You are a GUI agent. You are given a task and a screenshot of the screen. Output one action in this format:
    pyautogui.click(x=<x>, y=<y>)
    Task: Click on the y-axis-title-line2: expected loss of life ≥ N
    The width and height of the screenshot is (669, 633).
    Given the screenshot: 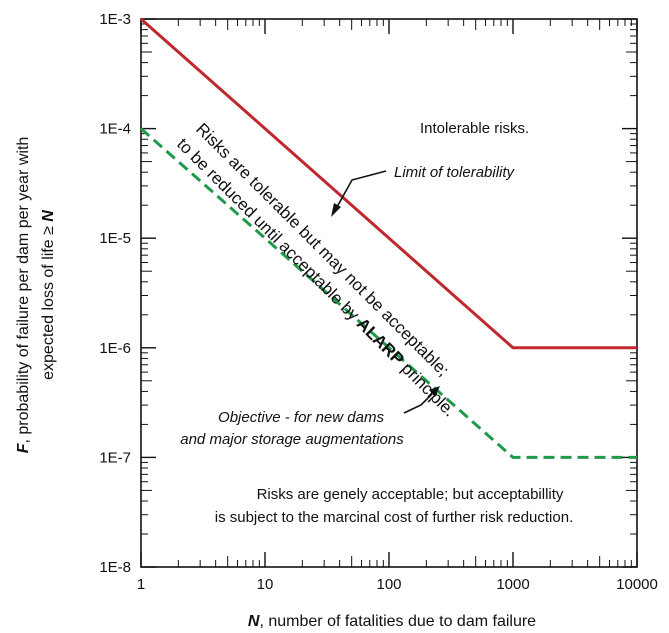 What is the action you would take?
    pyautogui.click(x=48, y=295)
    